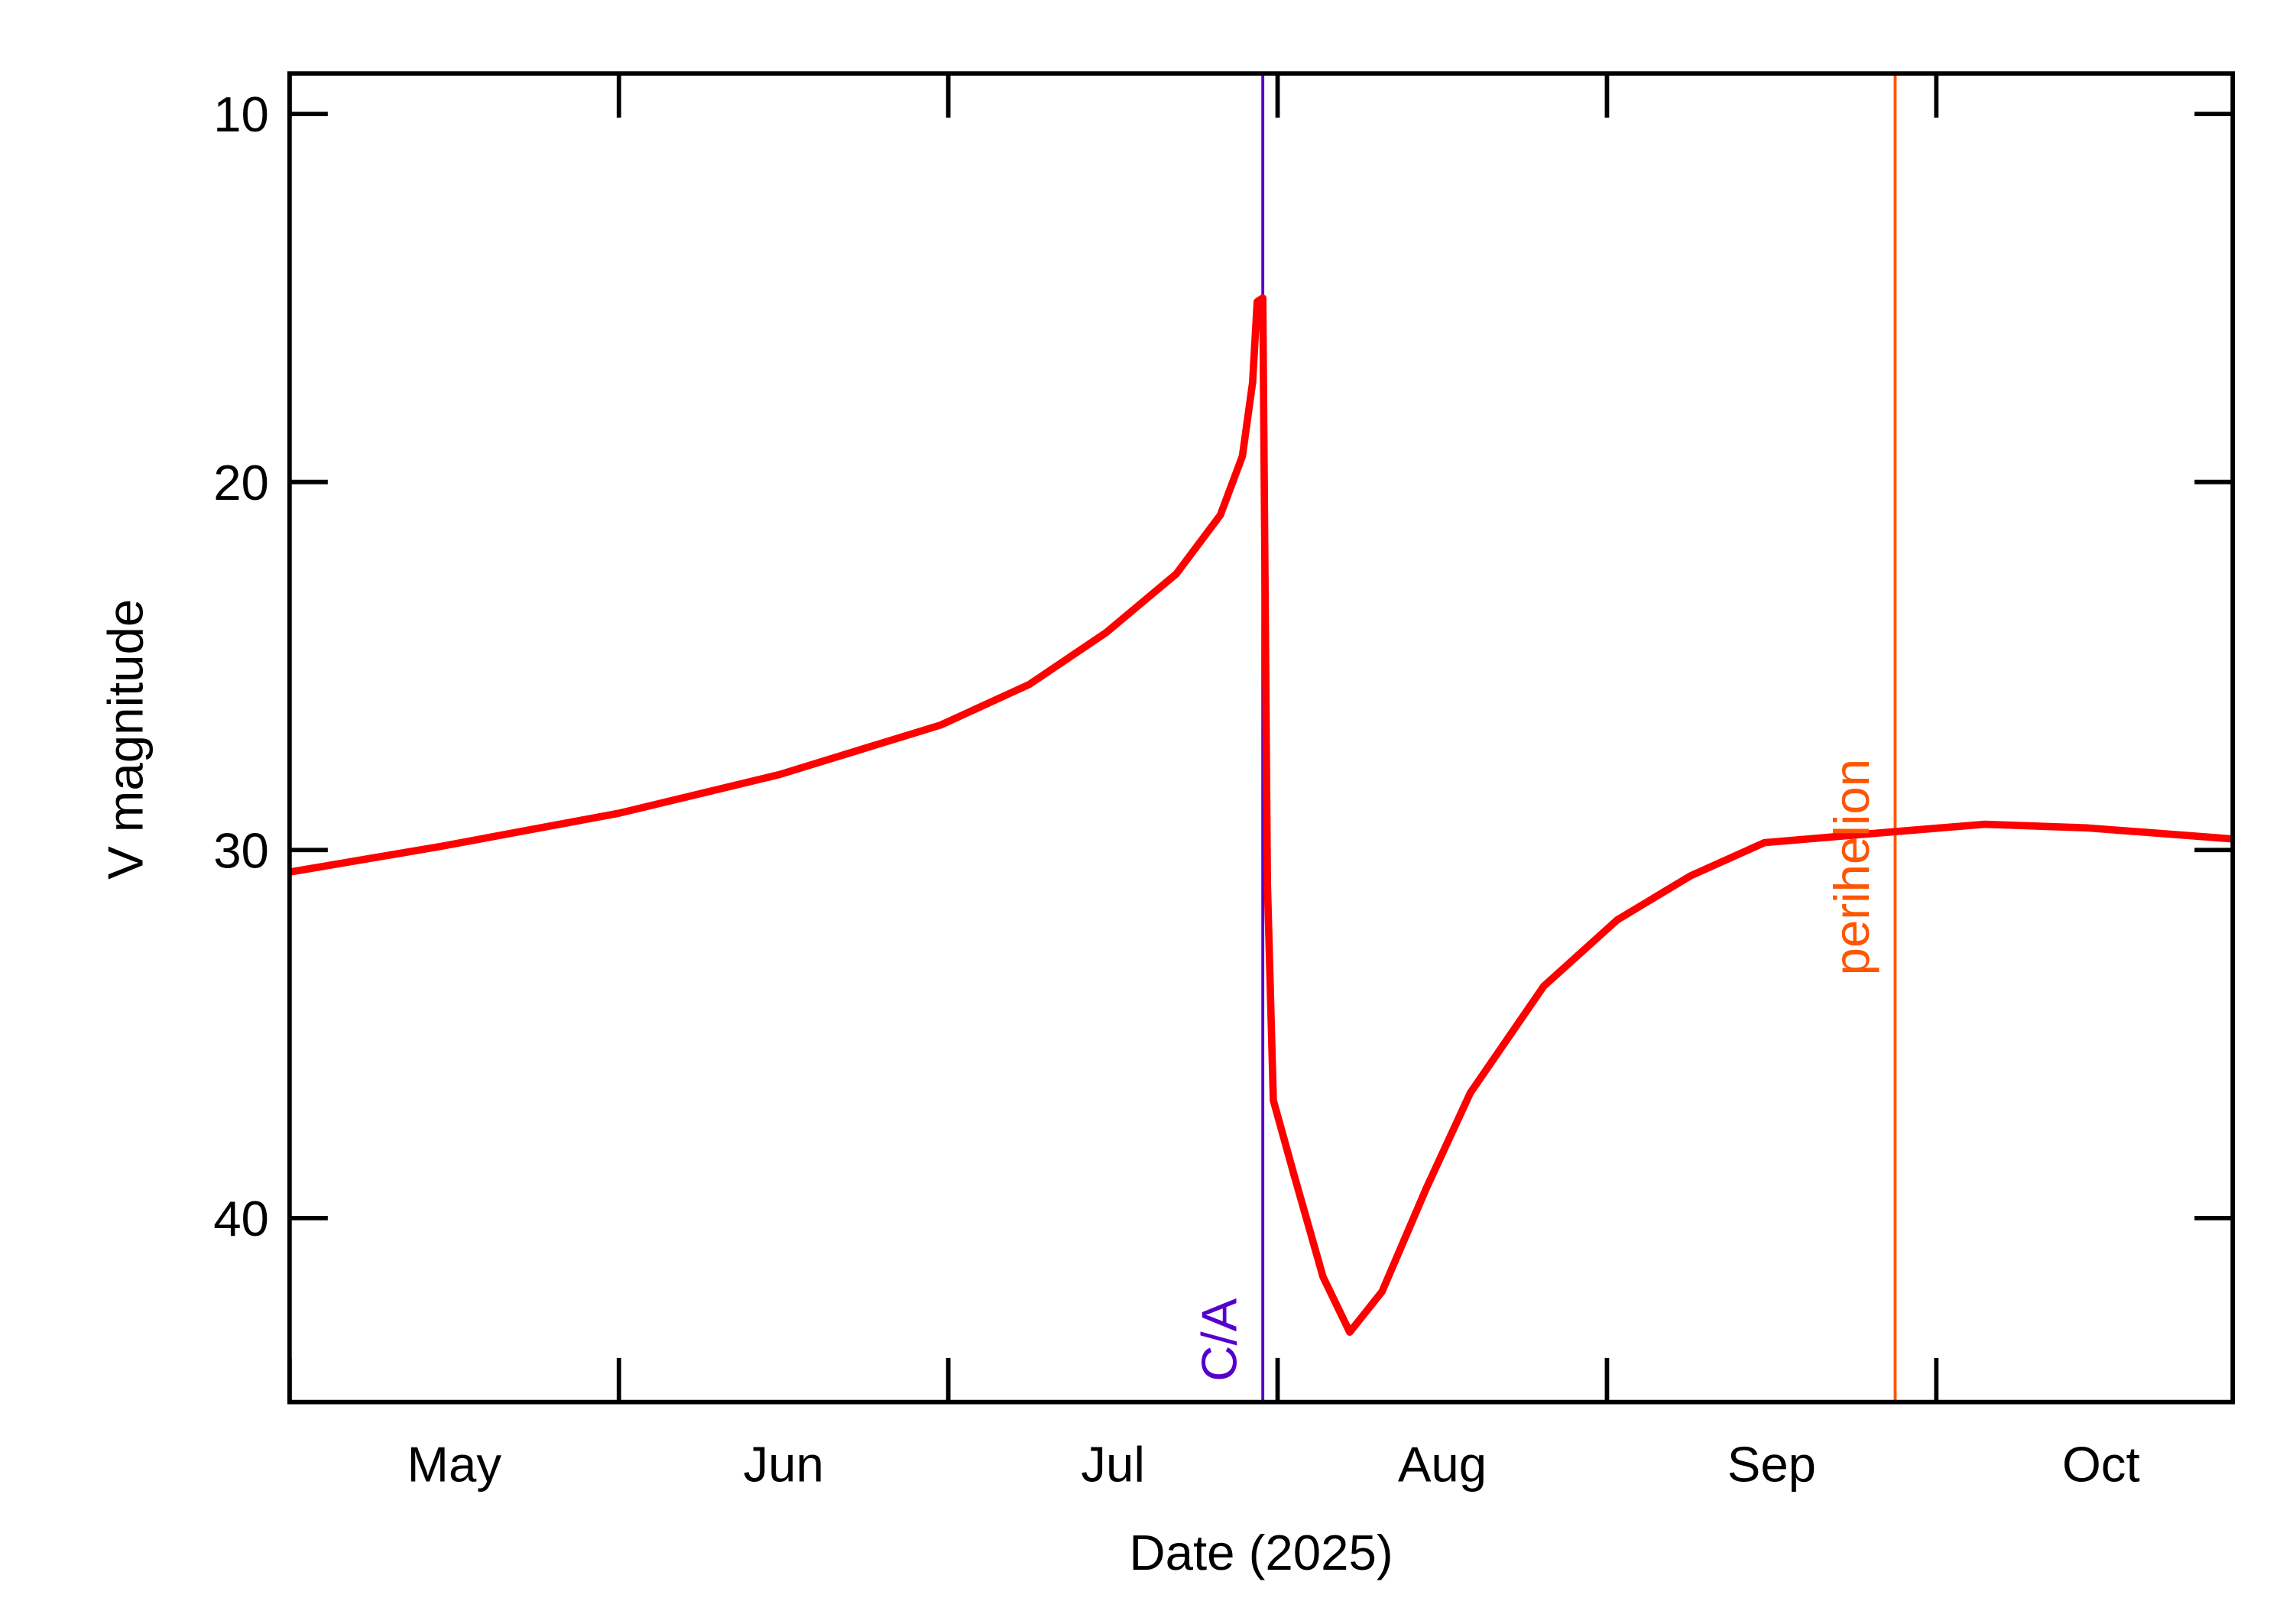 Image resolution: width=2293 pixels, height=1624 pixels. What do you see at coordinates (1113, 1464) in the screenshot?
I see `x-tick-label: Jul` at bounding box center [1113, 1464].